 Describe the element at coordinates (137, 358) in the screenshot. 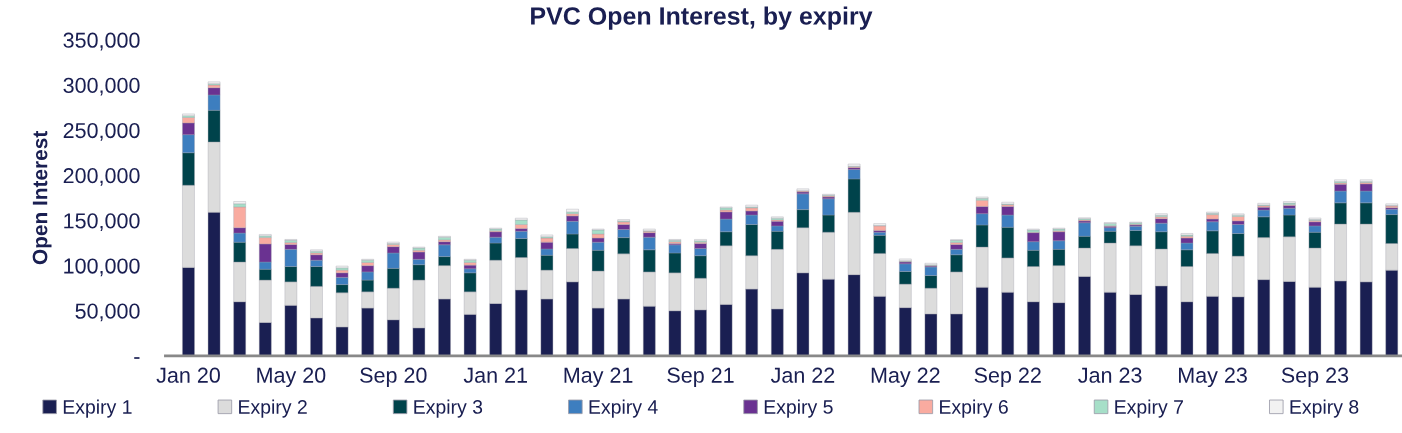

I see `y-tick-label: -` at that location.